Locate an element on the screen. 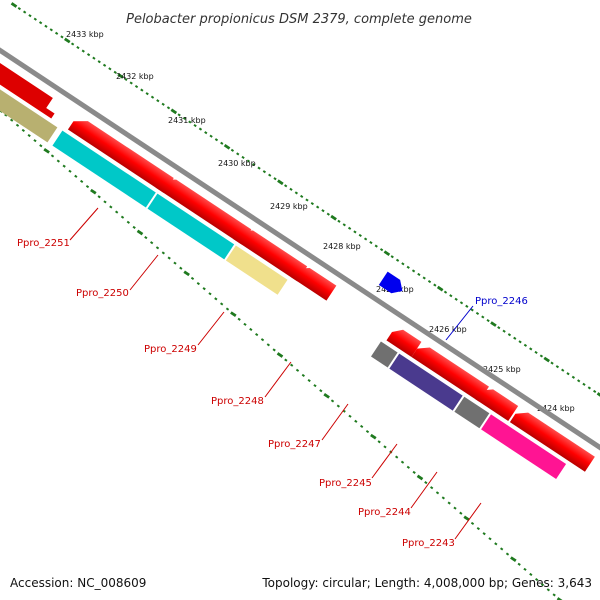 The image size is (600, 600). gene-arrow-ppro-2247-cds is located at coordinates (313, 281).